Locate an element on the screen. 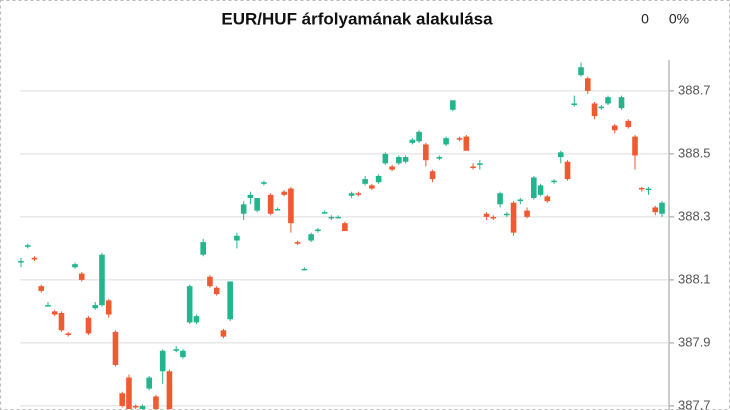 Image resolution: width=730 pixels, height=410 pixels. y-tick-label: 388.1 is located at coordinates (694, 278).